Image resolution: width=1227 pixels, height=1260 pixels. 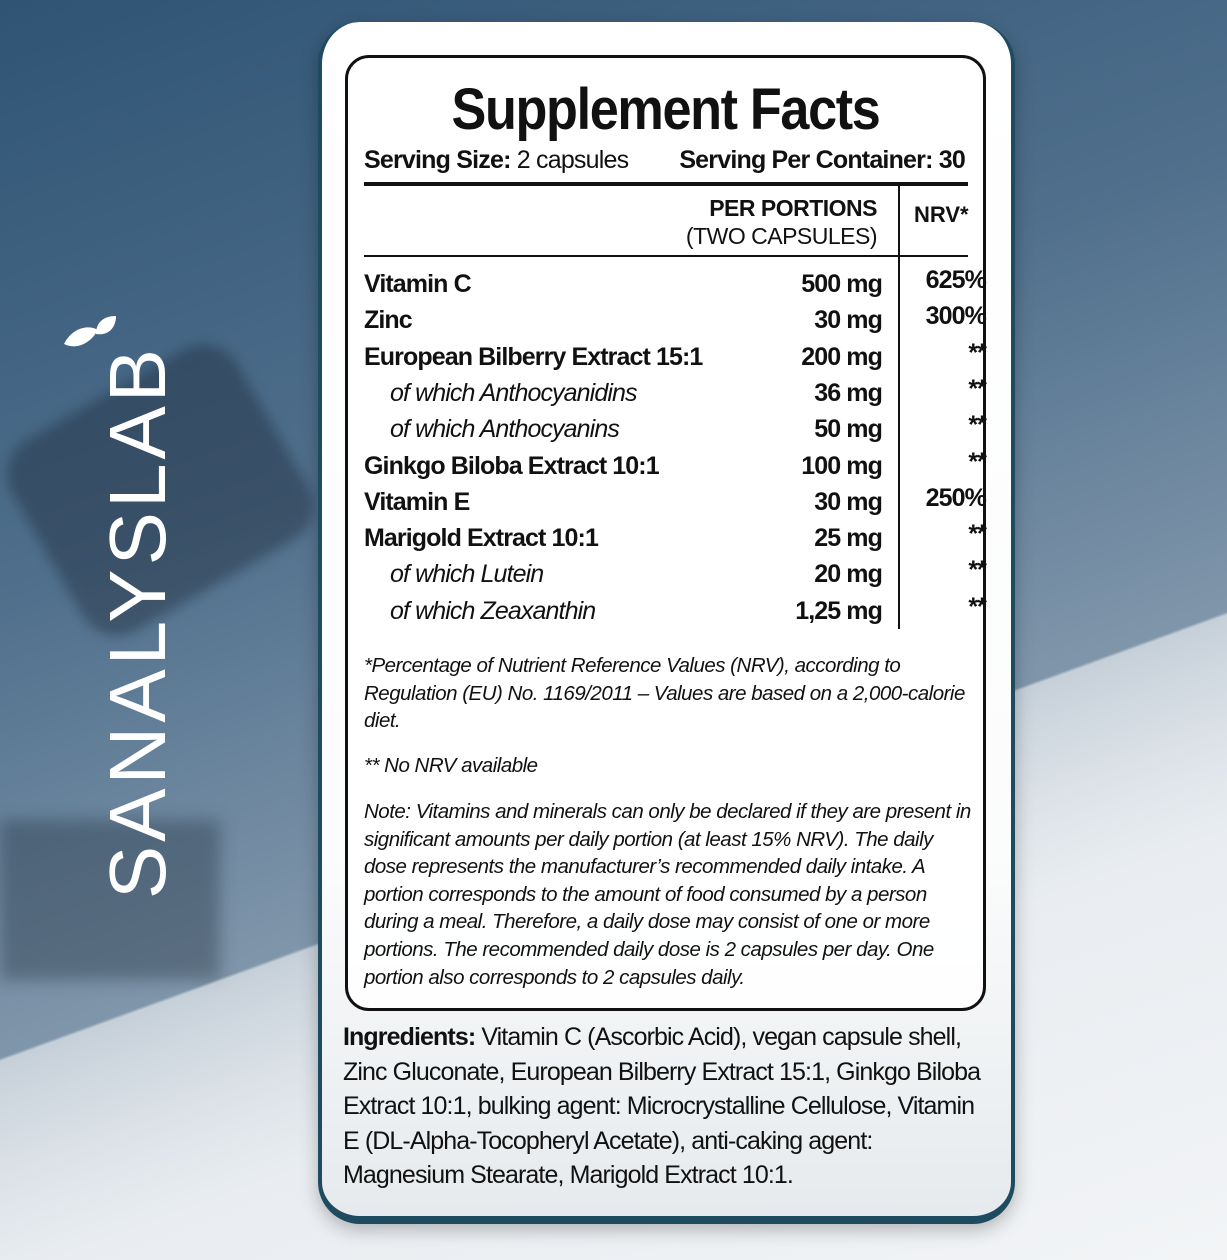 I want to click on nutrient-amount: 25 mg, so click(x=848, y=538).